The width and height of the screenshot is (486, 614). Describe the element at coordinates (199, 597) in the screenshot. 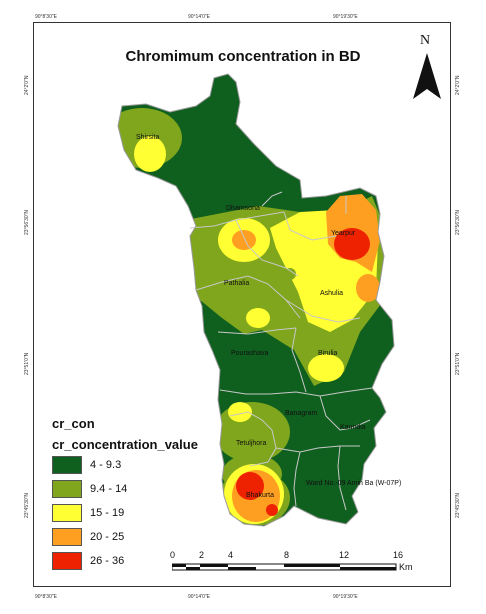

I see `bottom-longitude-label-2: 90°14'0"E` at that location.